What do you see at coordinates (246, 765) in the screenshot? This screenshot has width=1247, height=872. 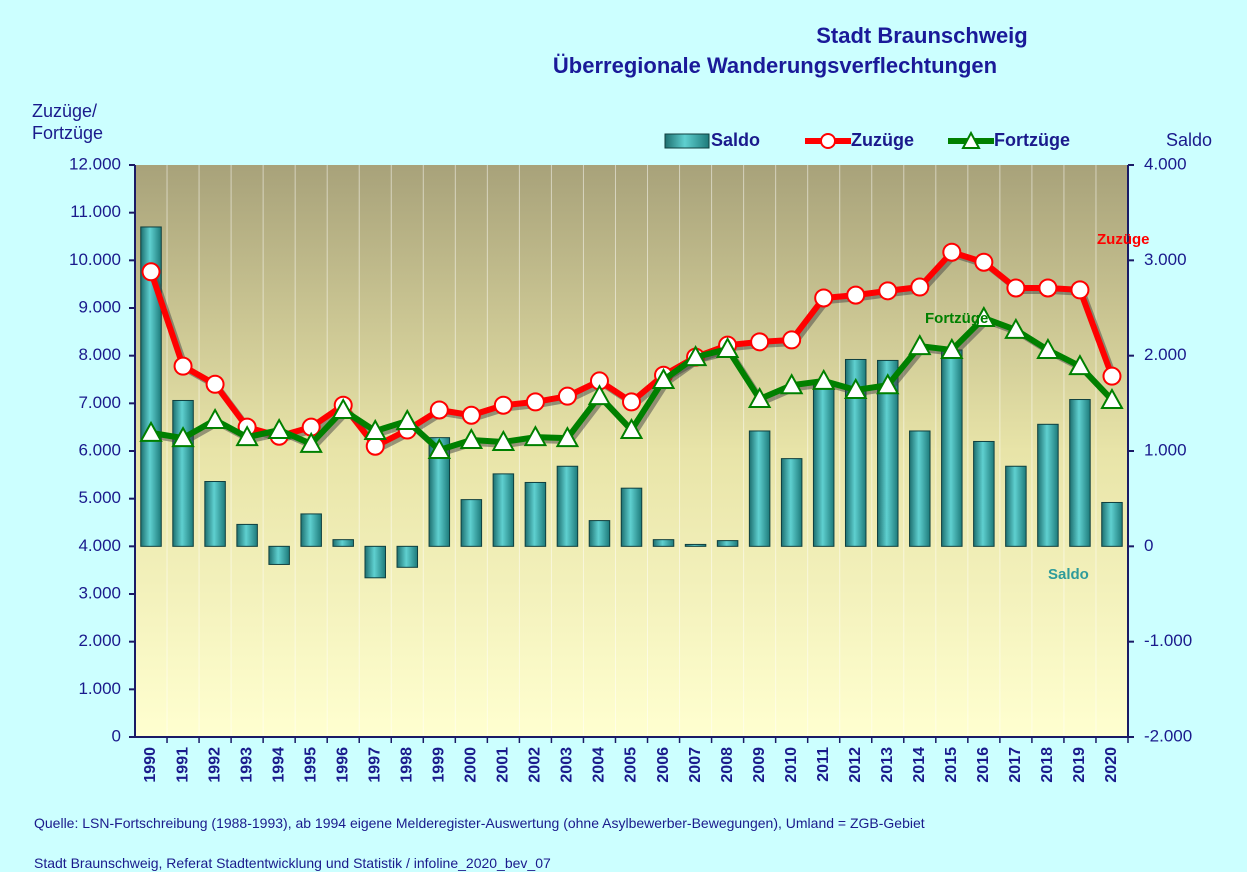 I see `x-tick-label: 1993` at bounding box center [246, 765].